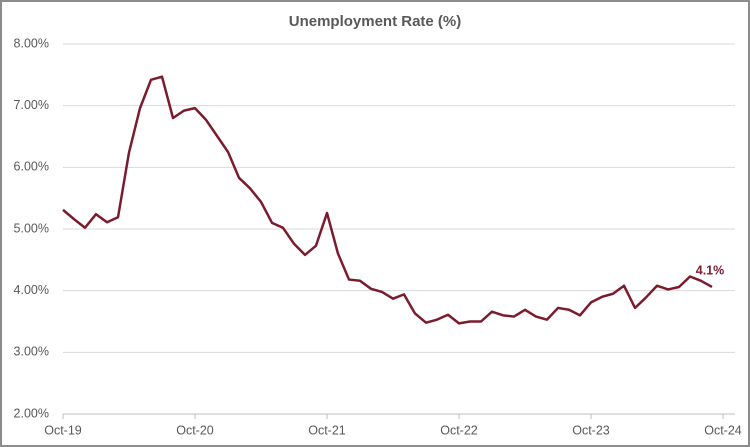  I want to click on y-tick-label: 6.00%, so click(31, 167).